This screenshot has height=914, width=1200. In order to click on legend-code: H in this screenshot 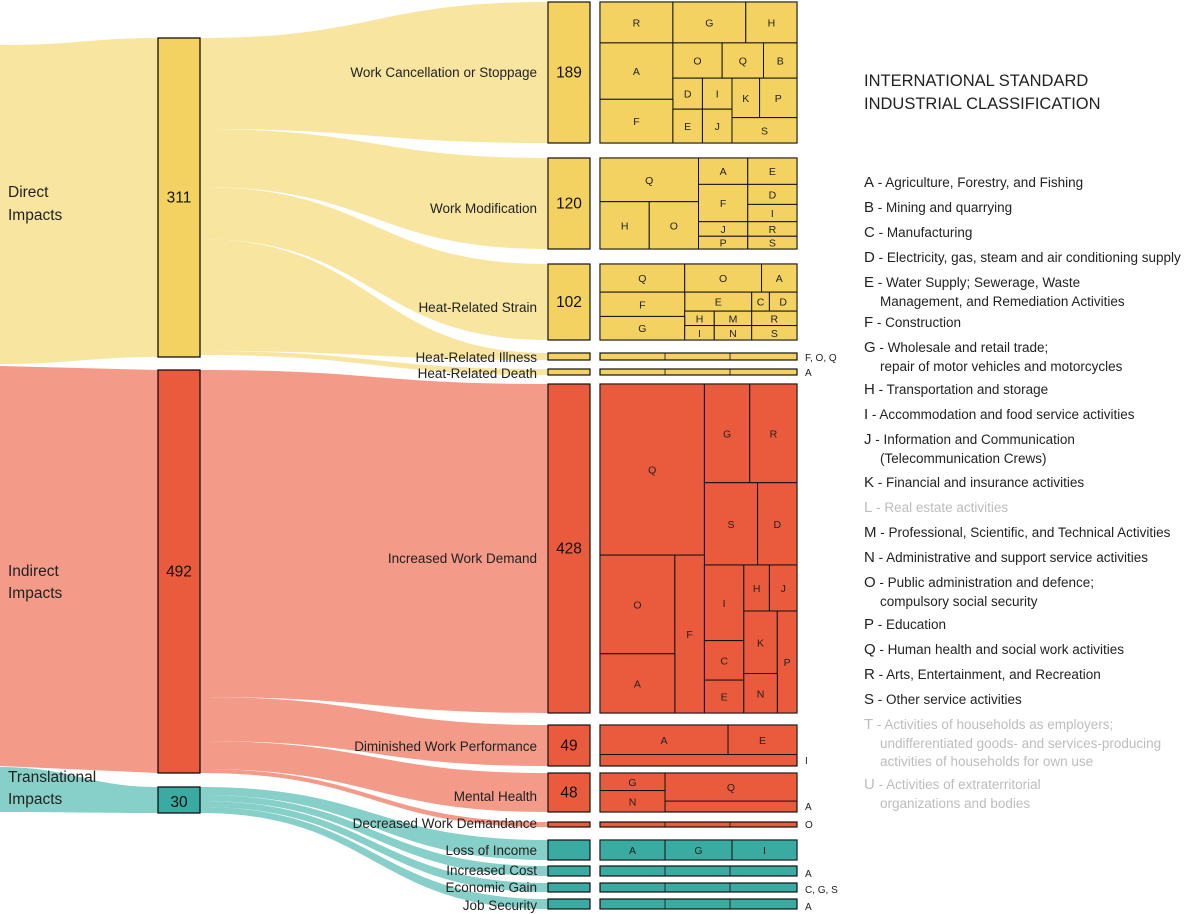, I will do `click(869, 389)`.